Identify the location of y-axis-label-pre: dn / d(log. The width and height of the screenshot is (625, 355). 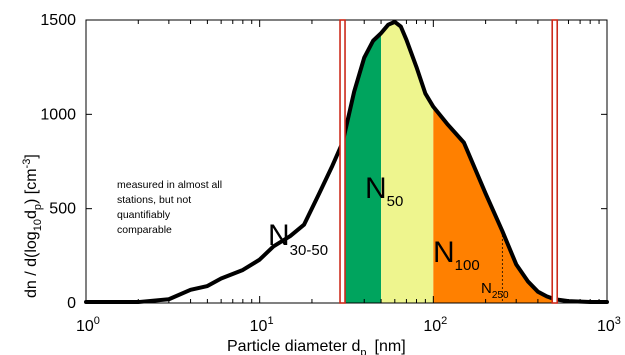
(31, 264).